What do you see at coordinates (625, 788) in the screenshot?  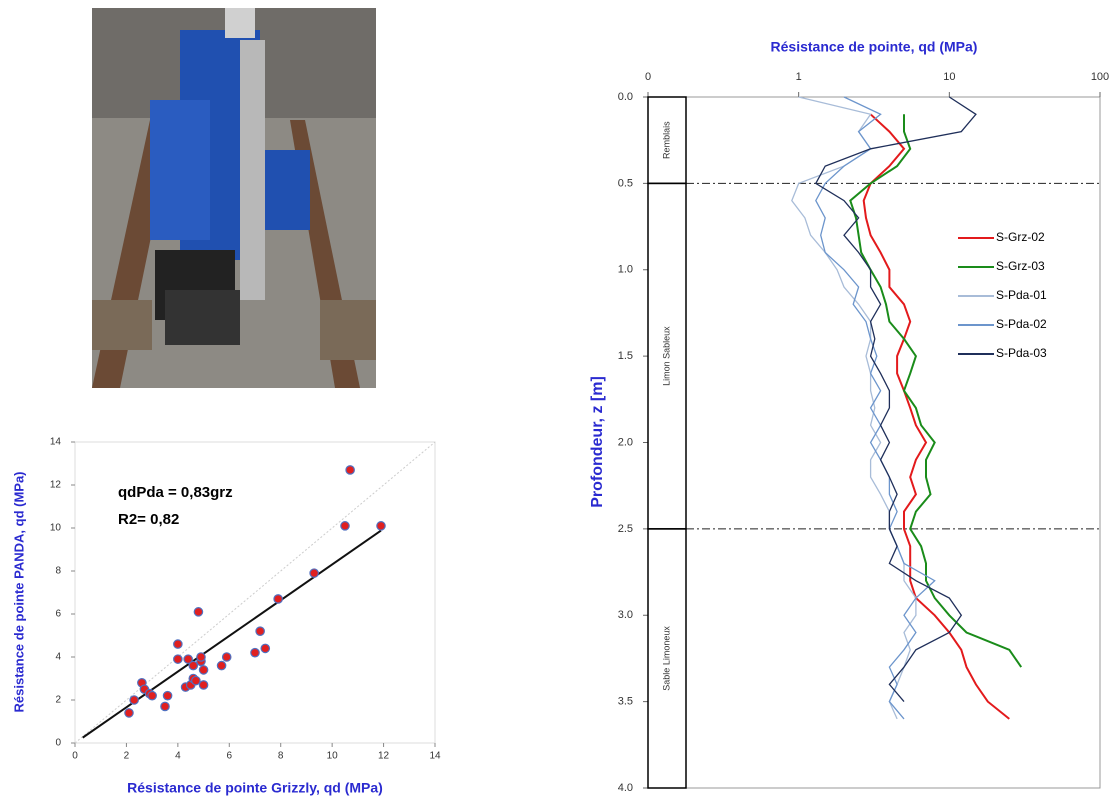 I see `y-tick-label: 4.0` at bounding box center [625, 788].